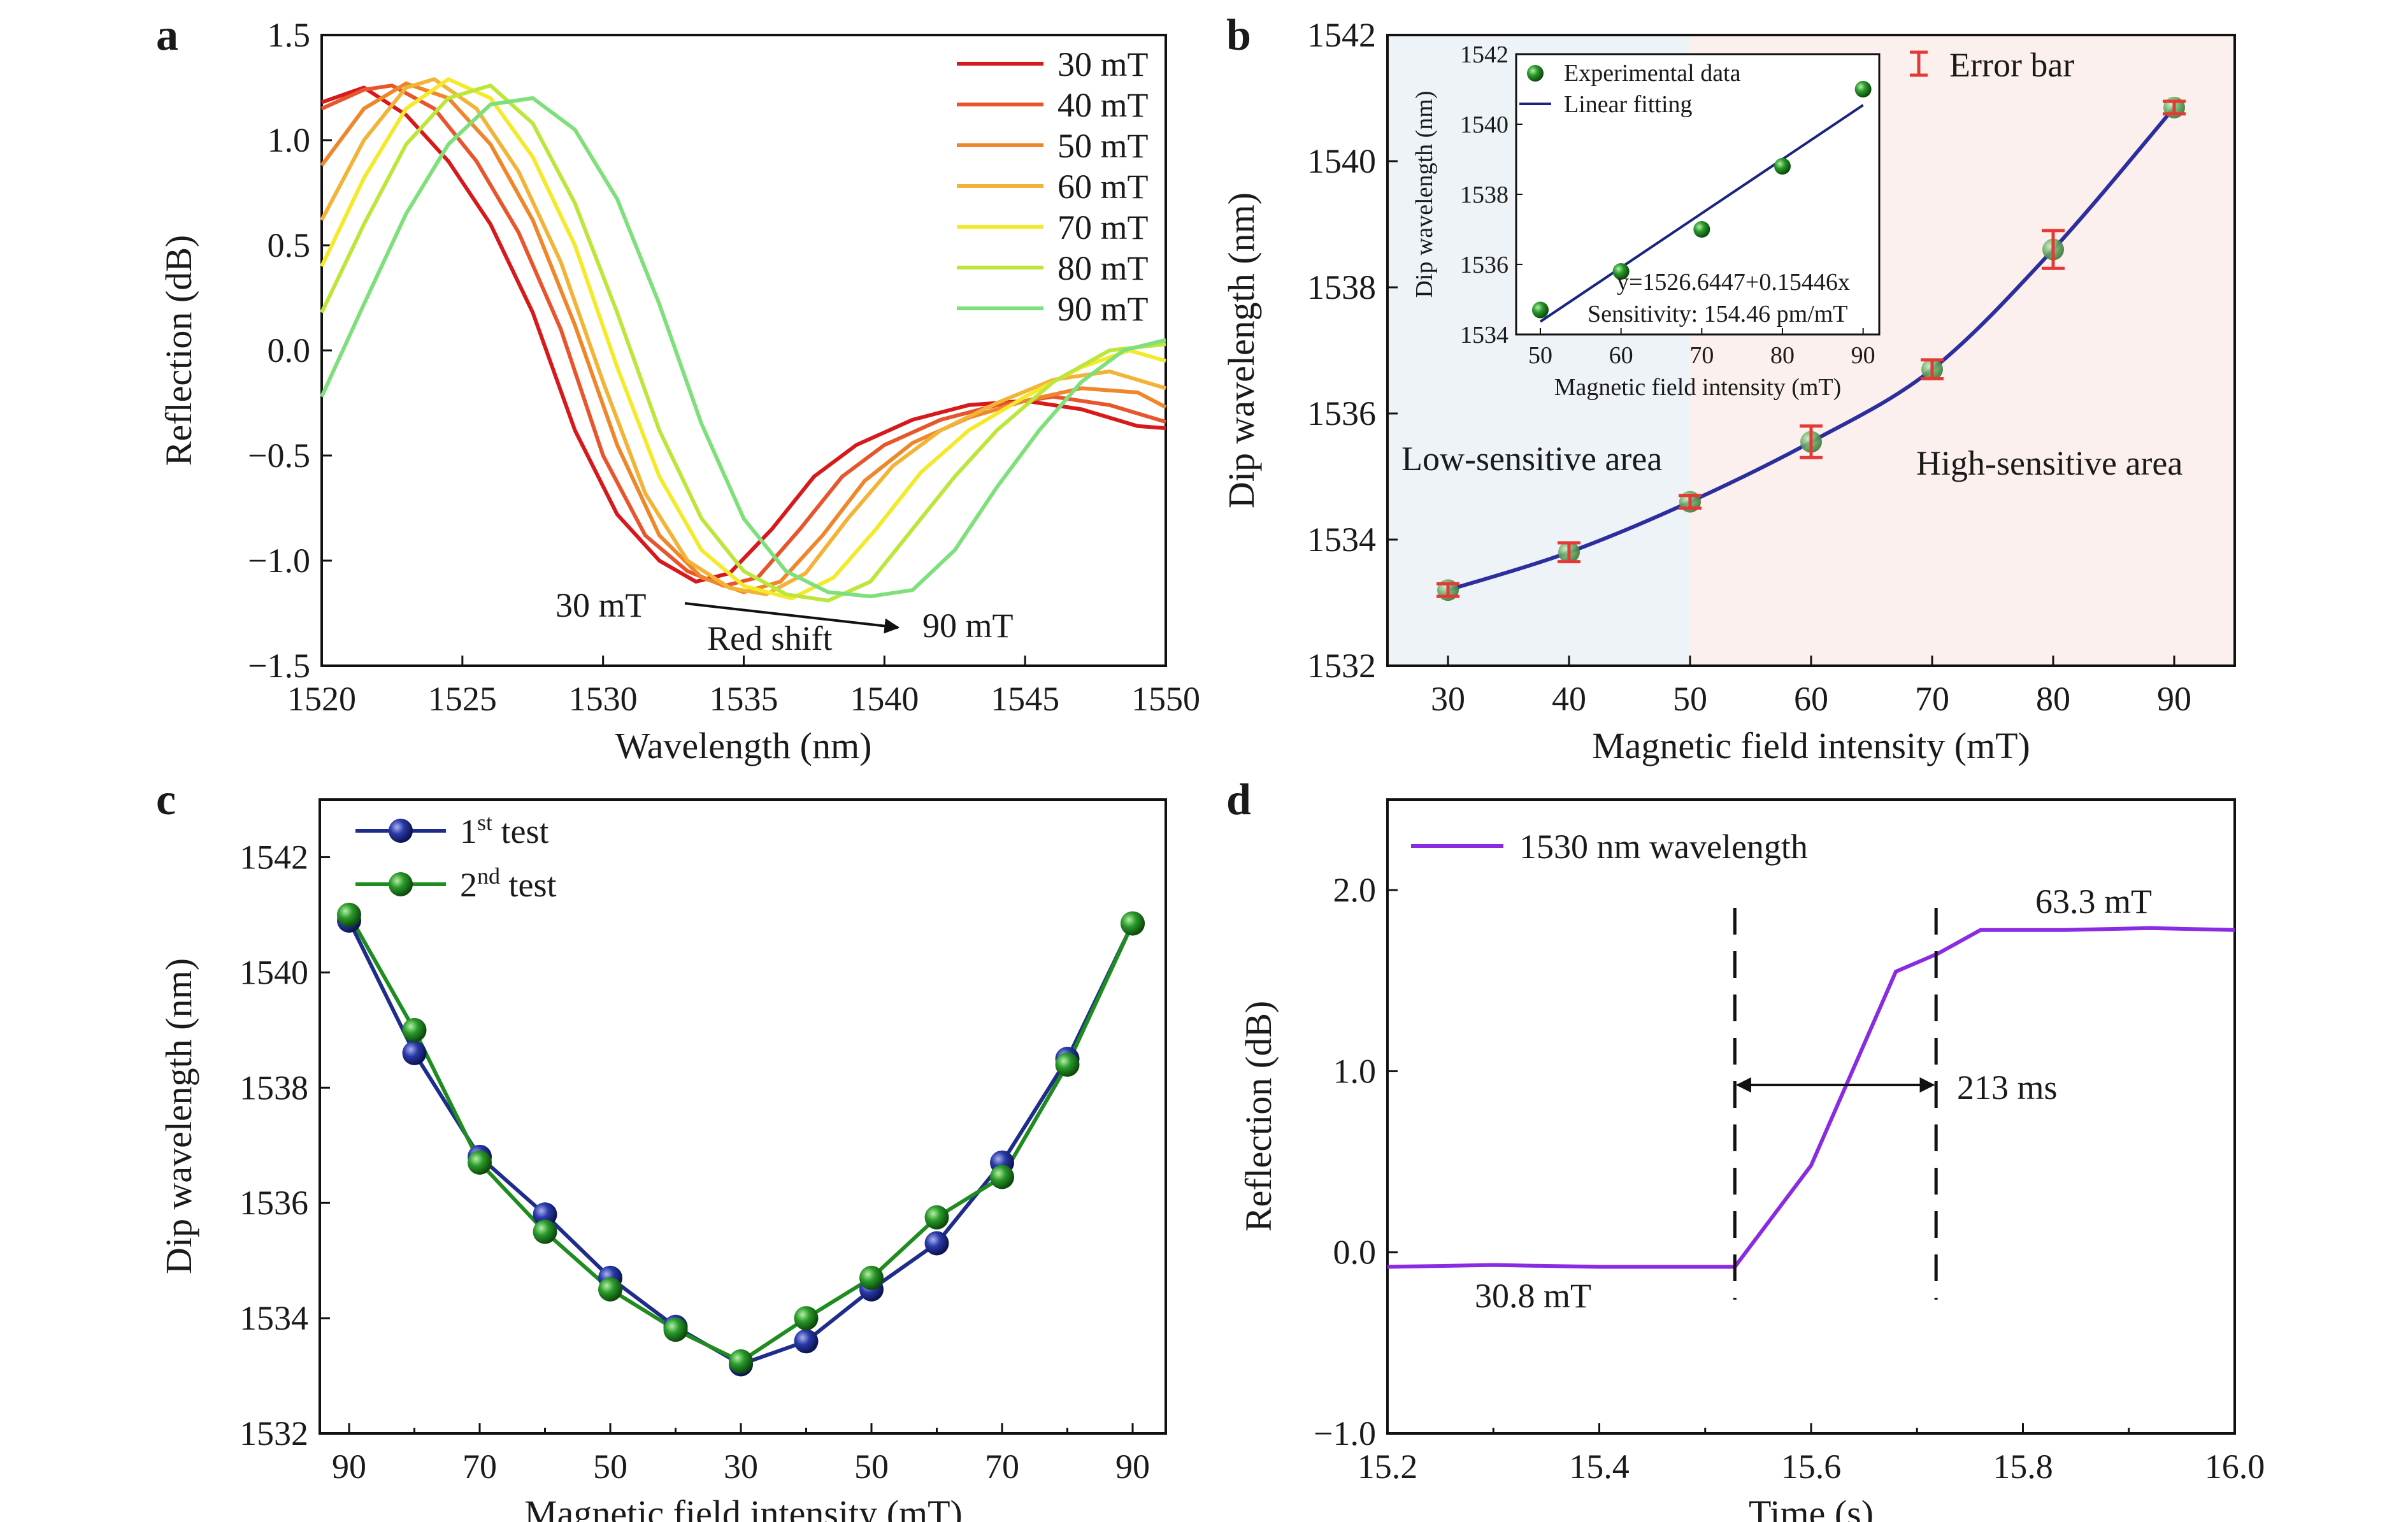 Image resolution: width=2408 pixels, height=1522 pixels. Describe the element at coordinates (1782, 355) in the screenshot. I see `inset-x-tick-label: 80` at that location.